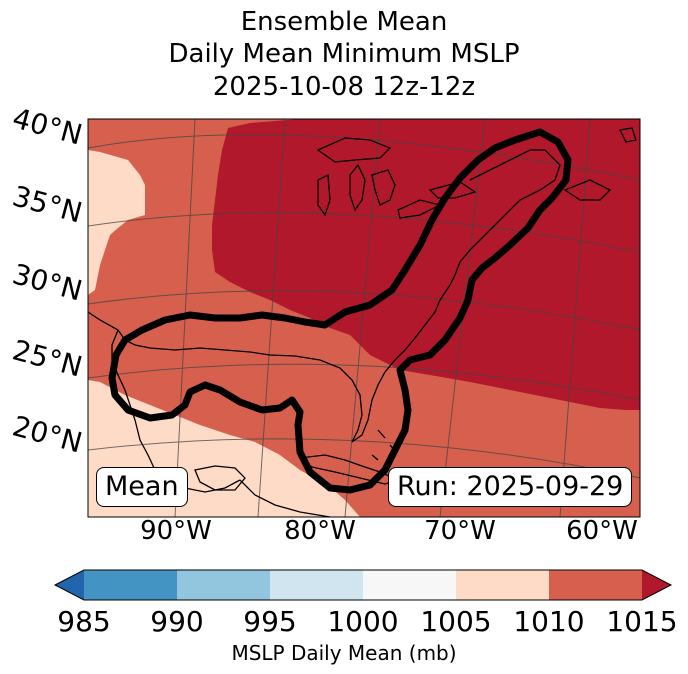  I want to click on colorbar-tick-1005: 1005, so click(456, 621).